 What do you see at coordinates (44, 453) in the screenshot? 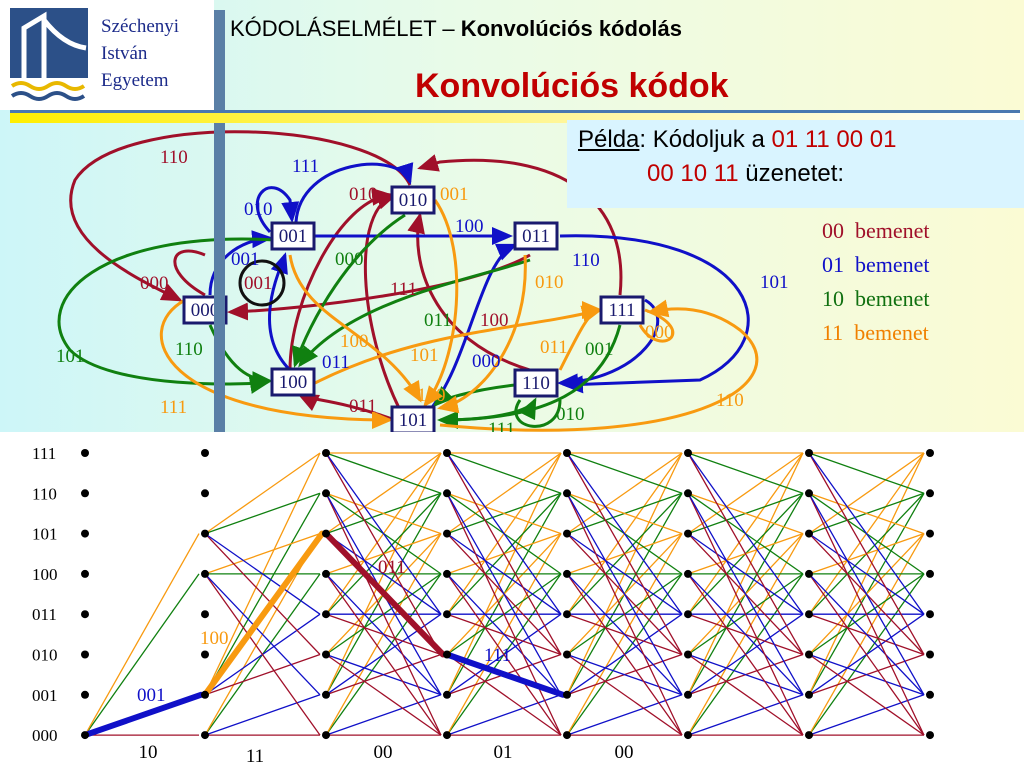
I see `trellis-state-label: 111` at bounding box center [44, 453].